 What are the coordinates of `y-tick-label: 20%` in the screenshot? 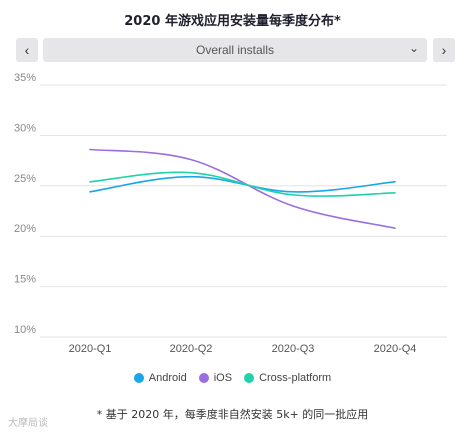 It's located at (25, 229).